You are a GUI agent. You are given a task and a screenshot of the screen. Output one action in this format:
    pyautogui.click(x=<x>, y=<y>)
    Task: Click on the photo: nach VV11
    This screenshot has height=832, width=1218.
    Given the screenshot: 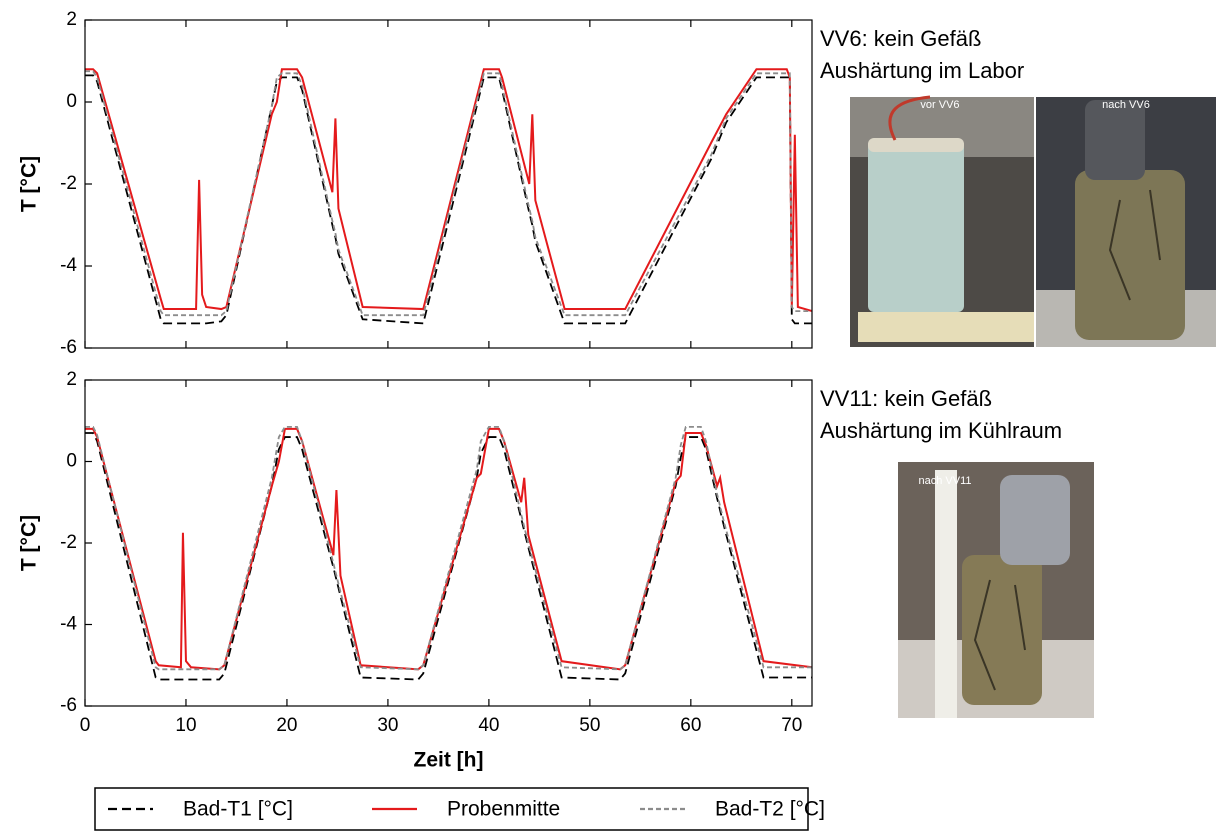 What is the action you would take?
    pyautogui.click(x=996, y=590)
    